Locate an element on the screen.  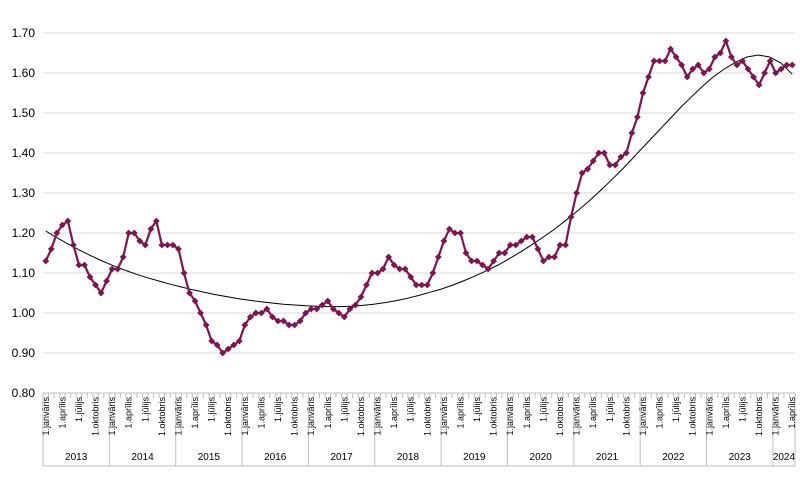
y-tick-label: 1.70 is located at coordinates (24, 33).